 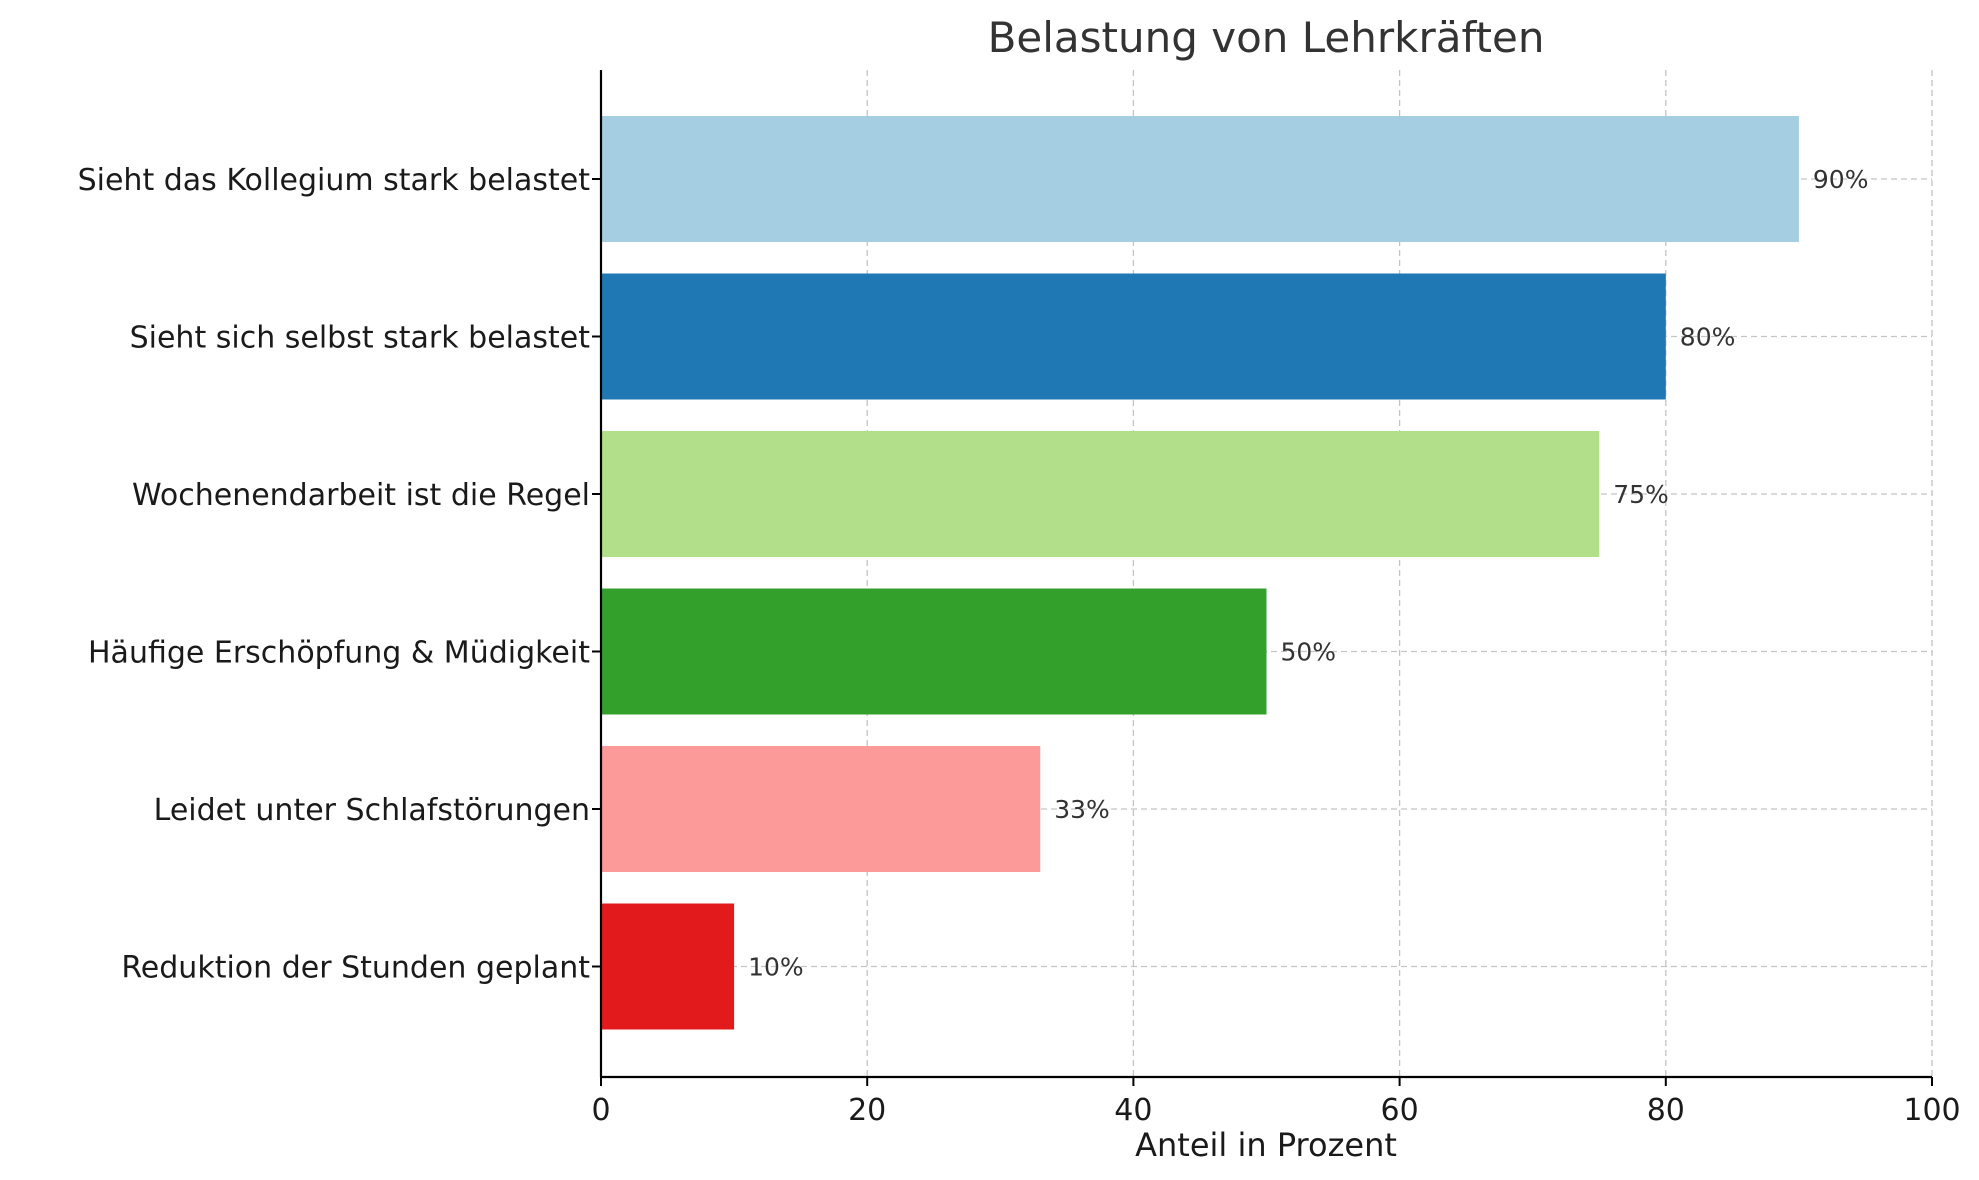 I want to click on value-label: 10%, so click(x=776, y=967).